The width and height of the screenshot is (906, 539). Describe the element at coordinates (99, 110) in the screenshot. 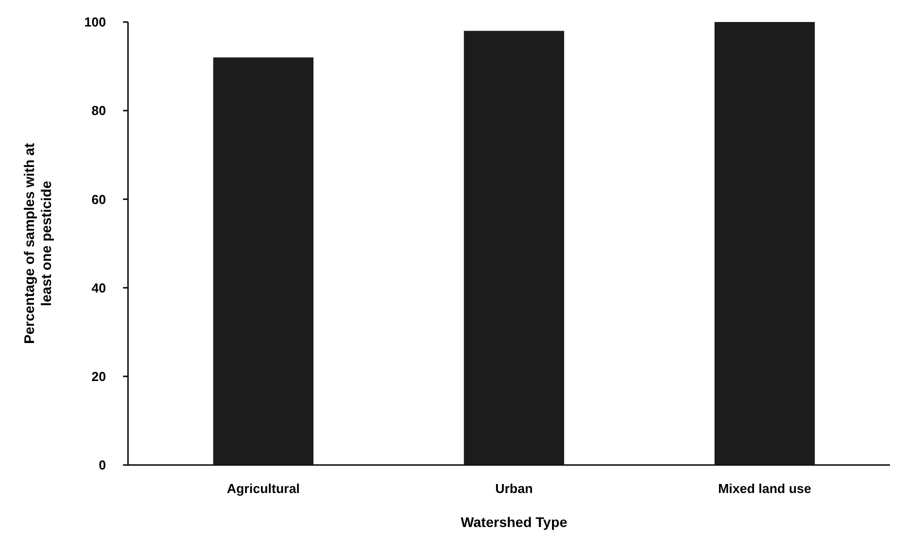

I see `y-tick-label: 80` at that location.